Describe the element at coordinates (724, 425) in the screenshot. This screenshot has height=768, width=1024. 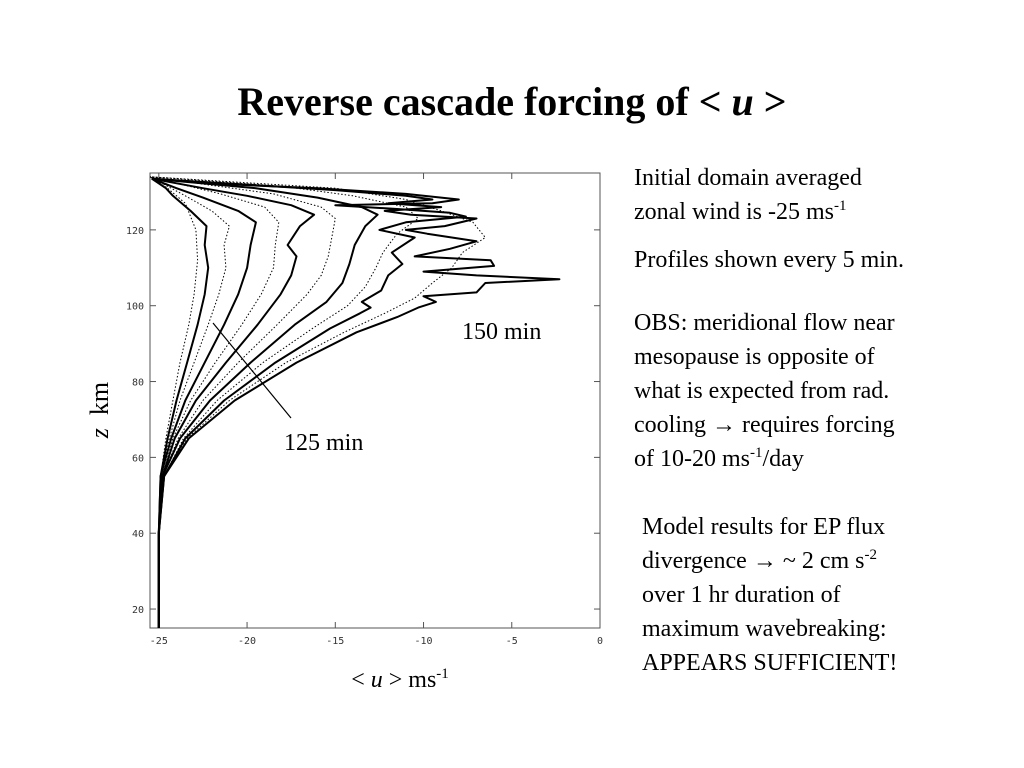
I see `arrow-right-icon: →` at that location.